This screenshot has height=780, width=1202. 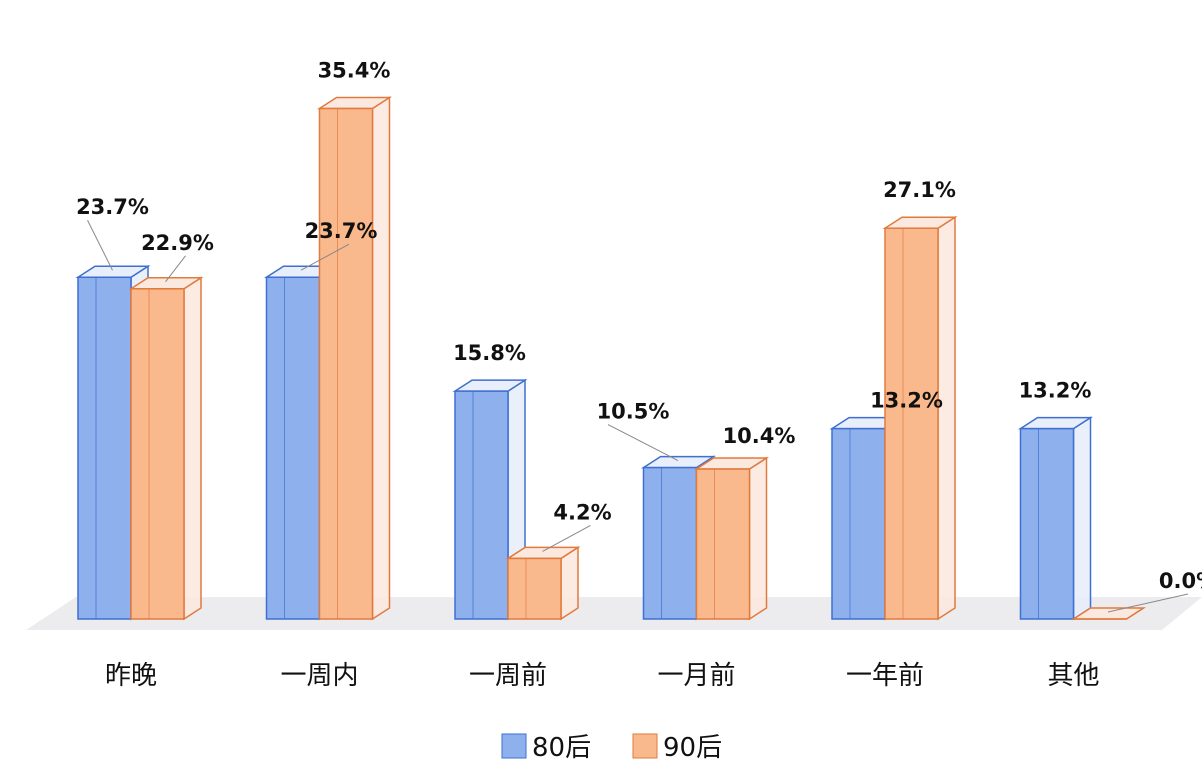 I want to click on category-label: 一周内, so click(x=319, y=676).